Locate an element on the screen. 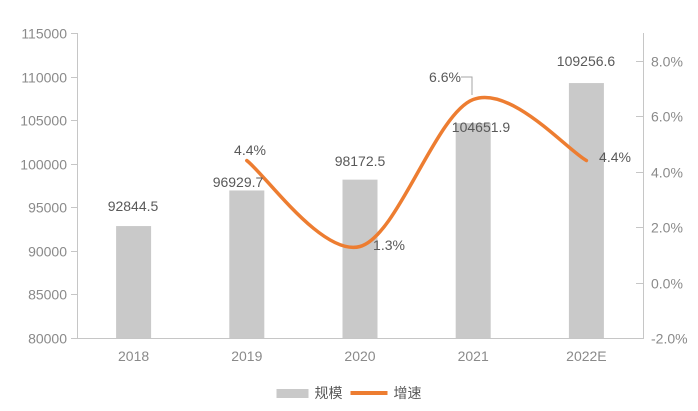 Image resolution: width=698 pixels, height=411 pixels. legend-series-name-bar: 规模 is located at coordinates (328, 393).